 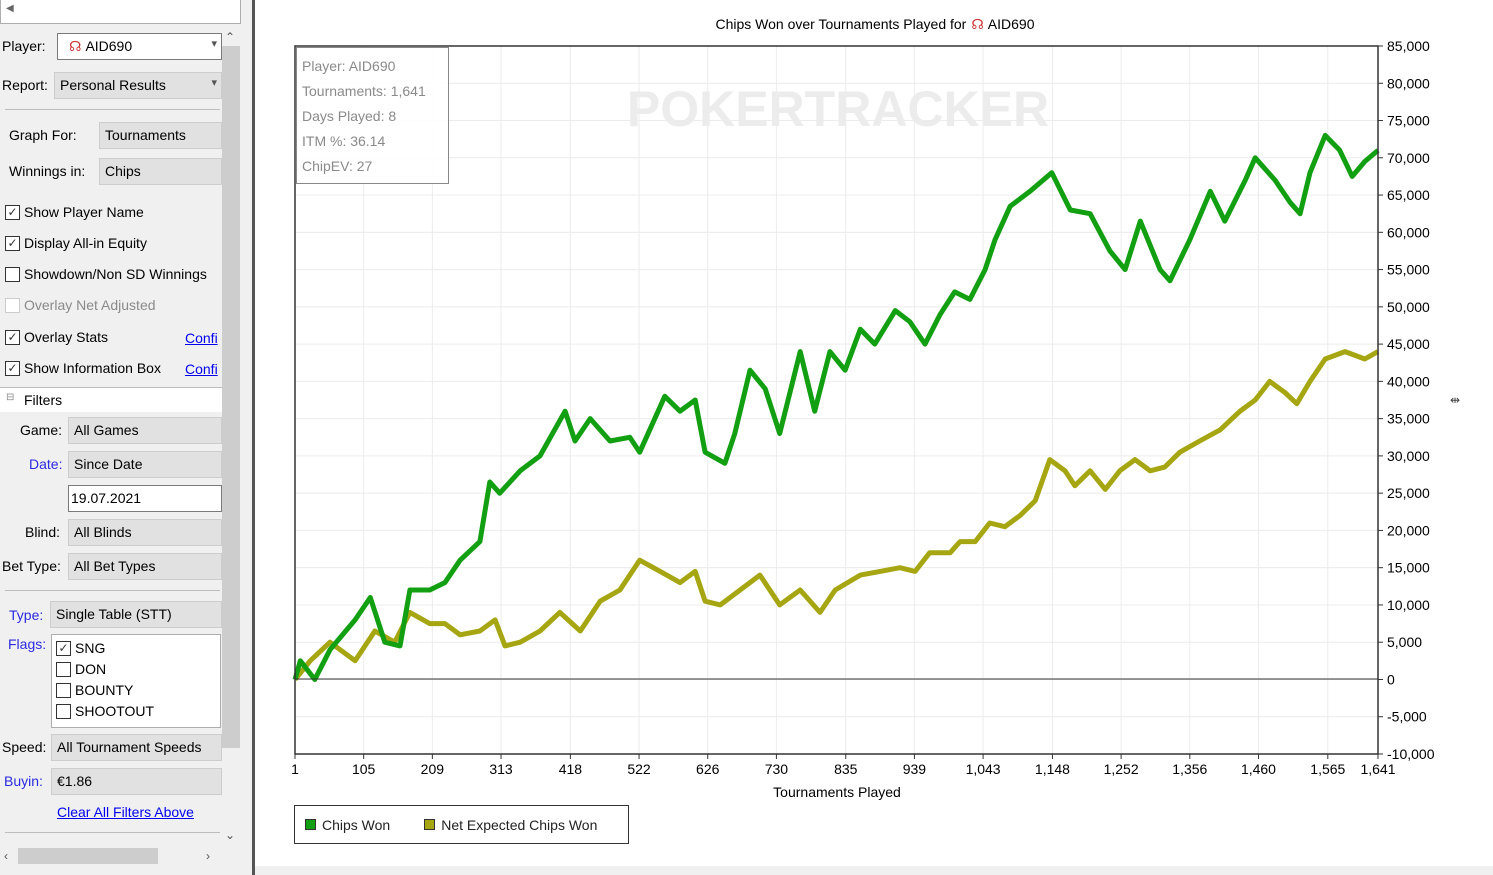 I want to click on report-value: Personal Results, so click(x=113, y=85).